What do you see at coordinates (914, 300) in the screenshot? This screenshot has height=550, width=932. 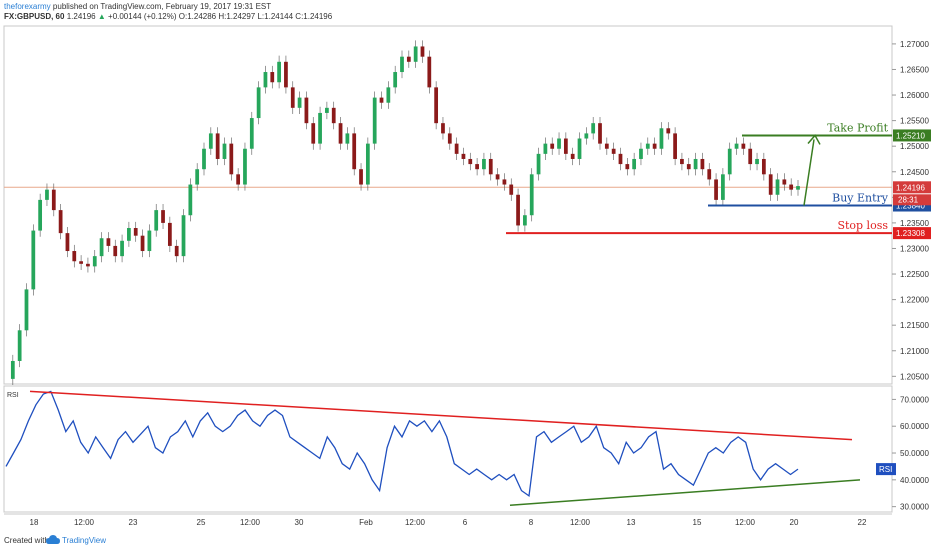 I see `price-tick-label: 1.22000` at bounding box center [914, 300].